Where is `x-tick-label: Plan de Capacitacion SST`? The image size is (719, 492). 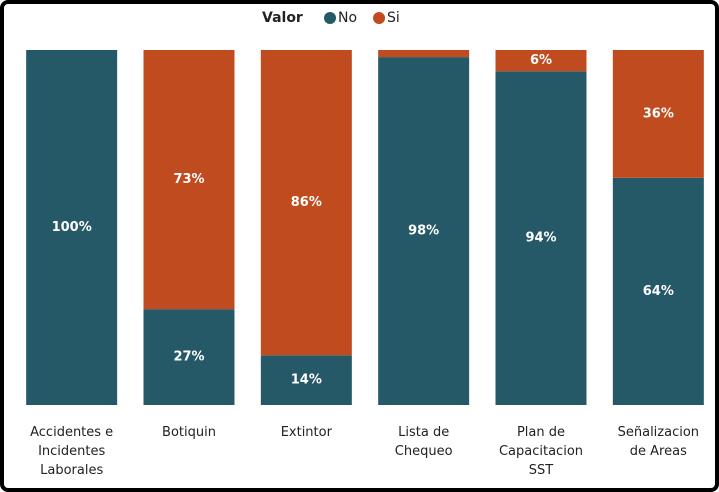
x-tick-label: Plan de Capacitacion SST is located at coordinates (541, 451).